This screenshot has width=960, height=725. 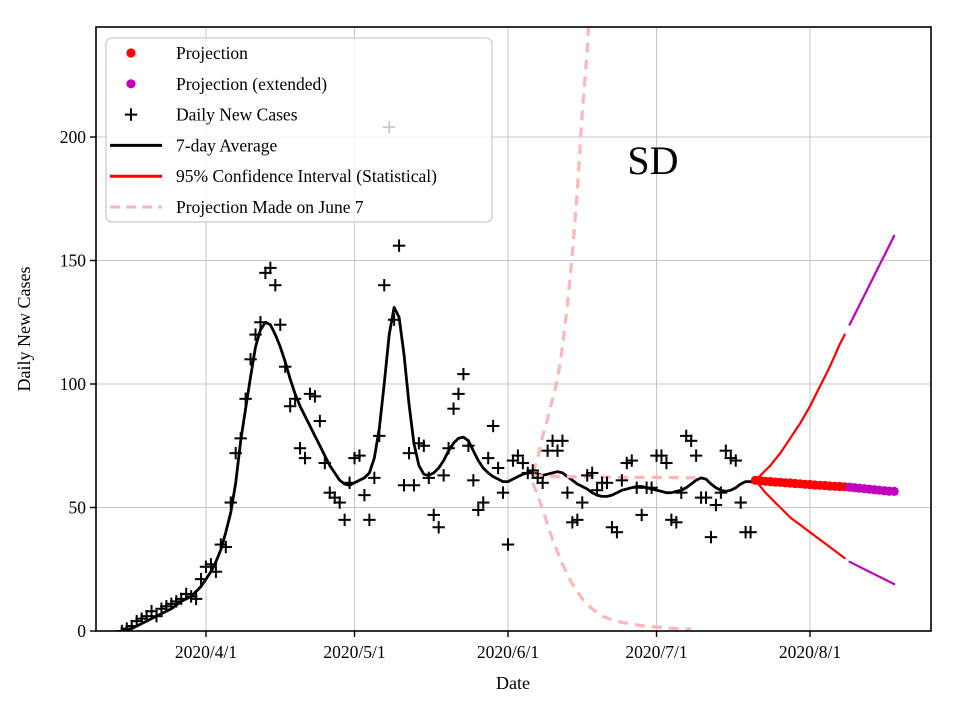 I want to click on legend-entry: 95% Confidence Interval (Statistical), so click(x=273, y=176).